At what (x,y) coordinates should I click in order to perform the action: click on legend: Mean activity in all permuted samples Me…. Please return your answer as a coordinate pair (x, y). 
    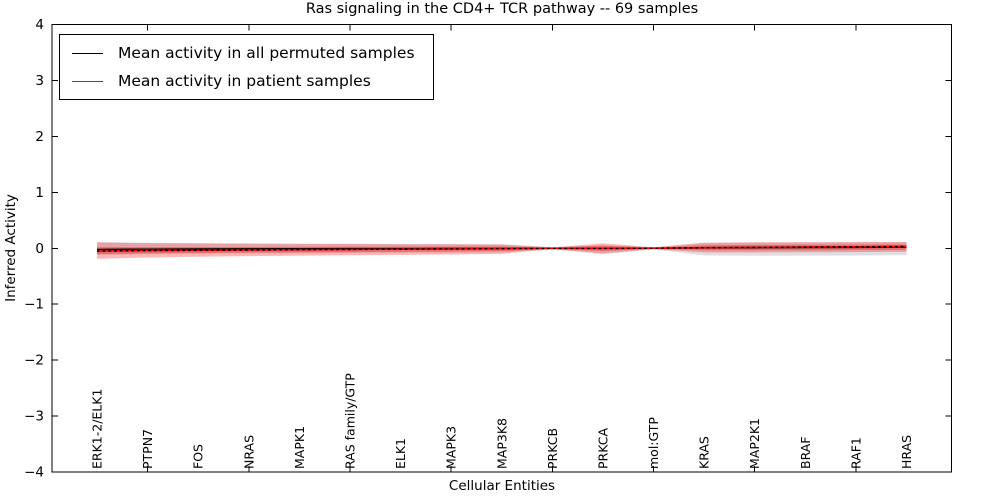
    Looking at the image, I should click on (246, 67).